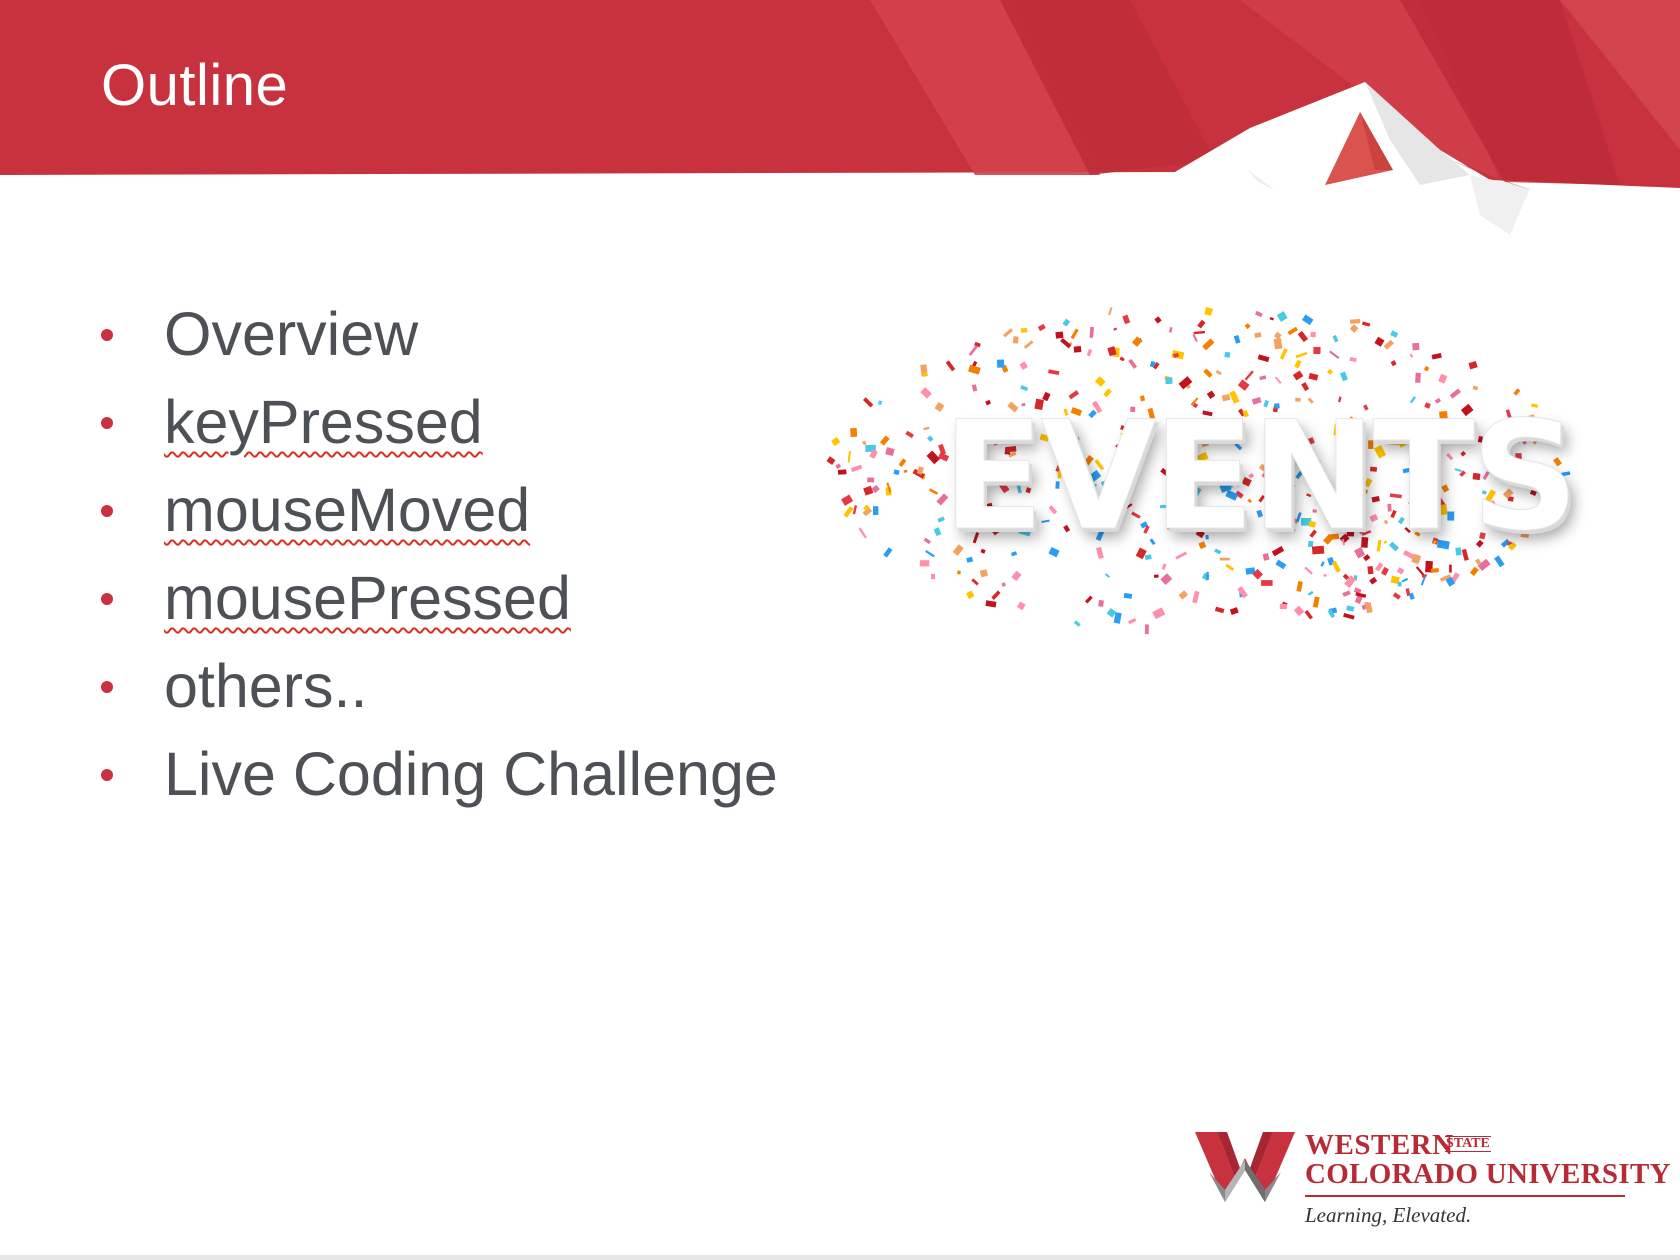  What do you see at coordinates (1261, 477) in the screenshot?
I see `events-image-text: EVENTS` at bounding box center [1261, 477].